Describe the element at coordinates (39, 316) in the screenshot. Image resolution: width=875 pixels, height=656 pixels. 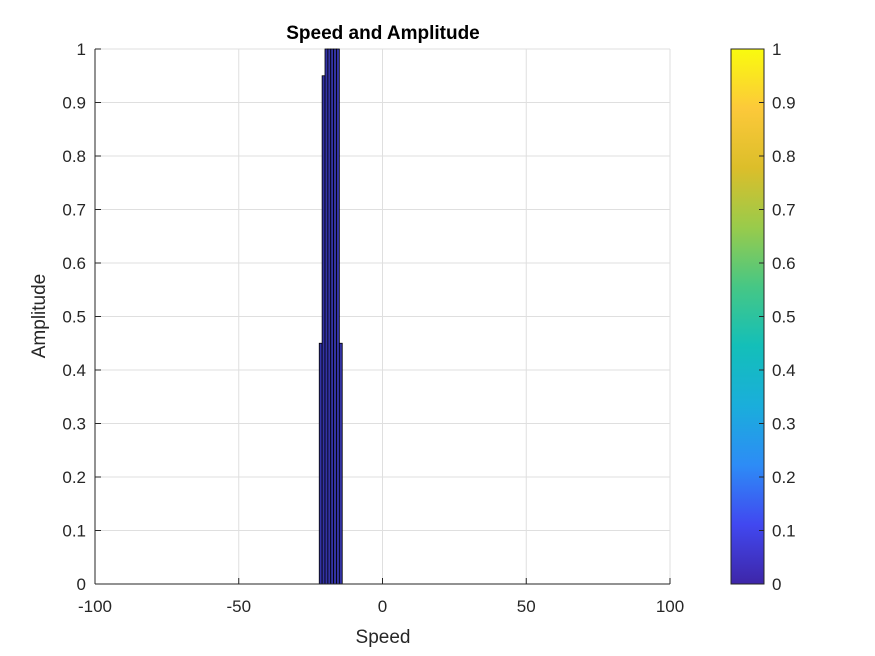
I see `y-axis-label: Amplitude` at that location.